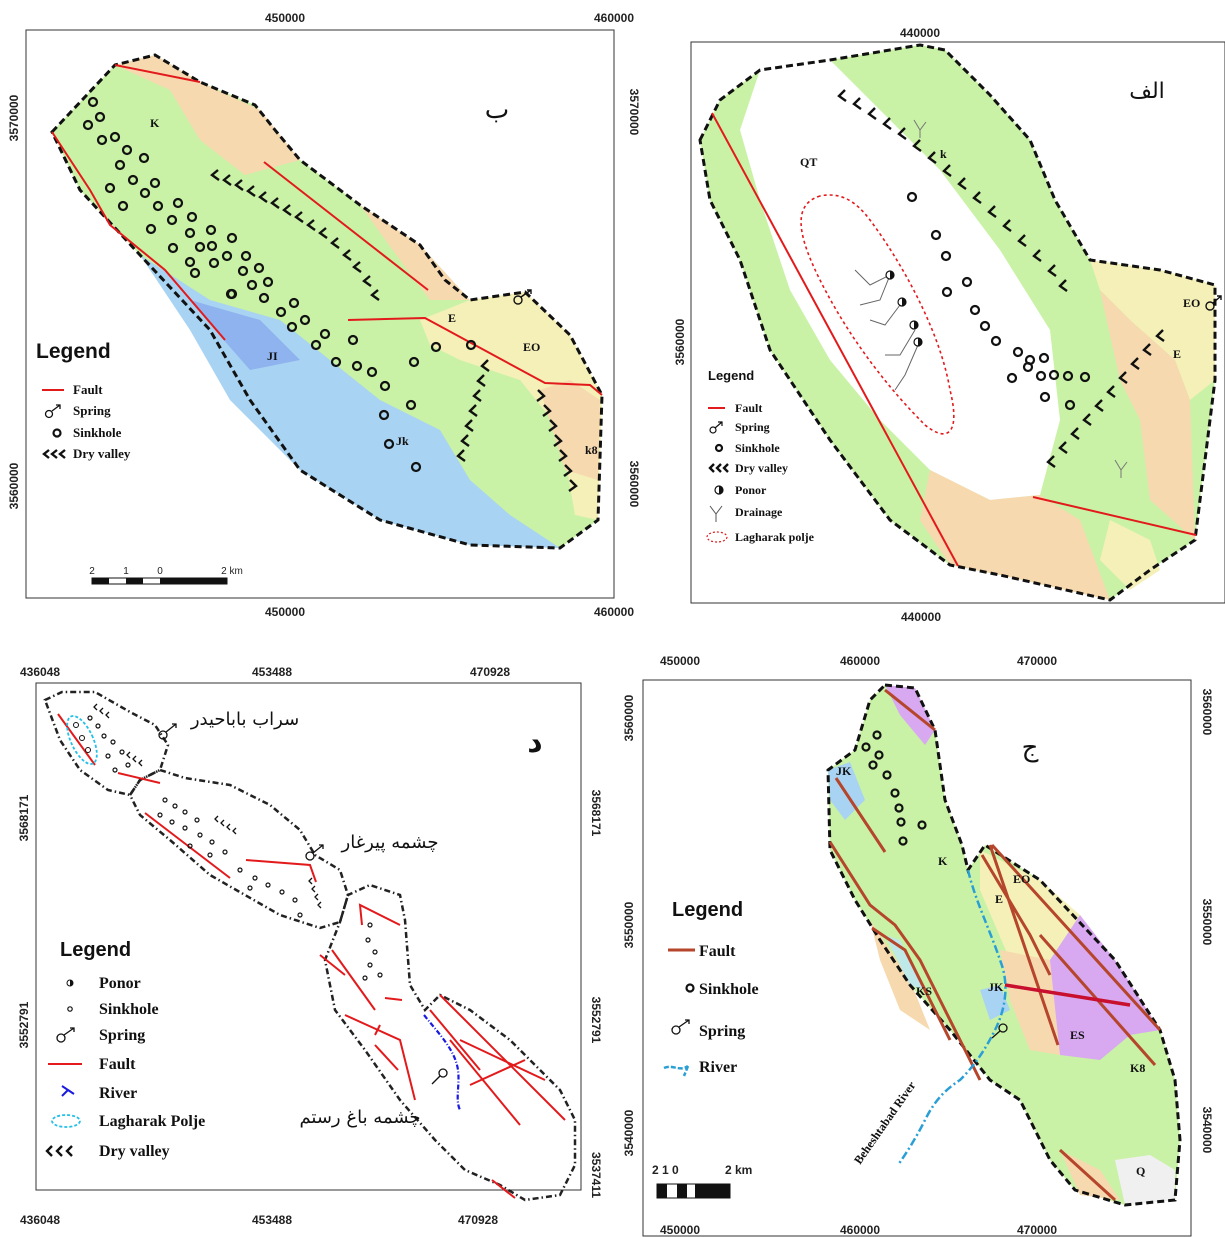  Describe the element at coordinates (117, 1064) in the screenshot. I see `map-dal-legend-fault: Fault` at that location.